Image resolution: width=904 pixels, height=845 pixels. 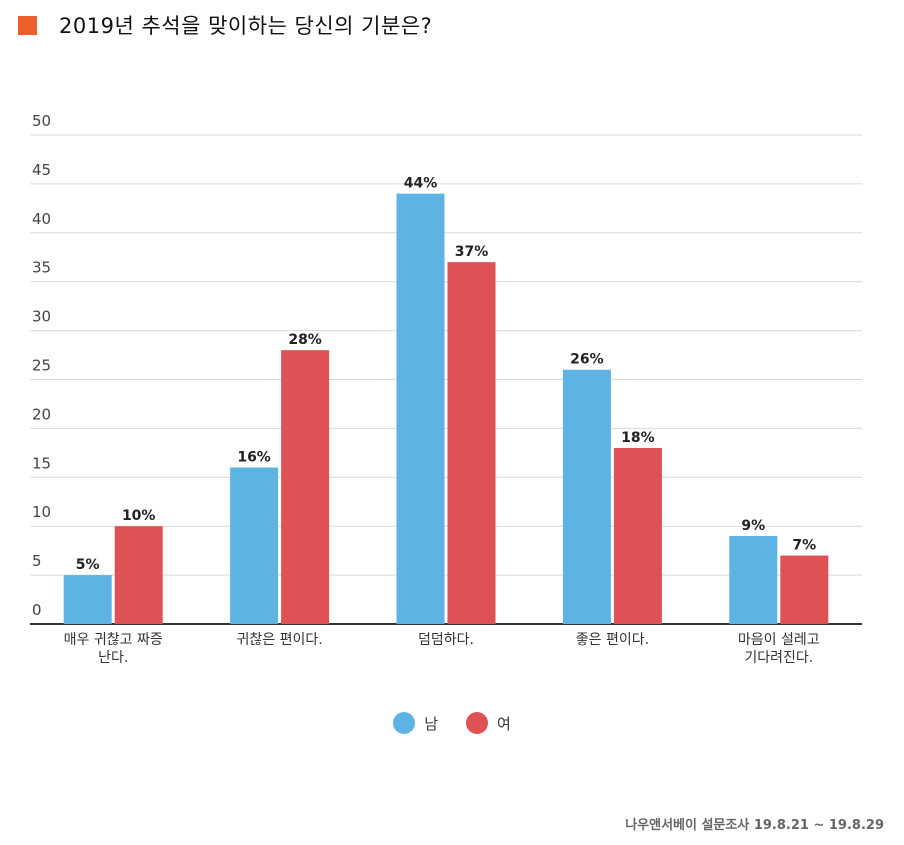 I want to click on y-tick-label: 50, so click(x=41, y=121).